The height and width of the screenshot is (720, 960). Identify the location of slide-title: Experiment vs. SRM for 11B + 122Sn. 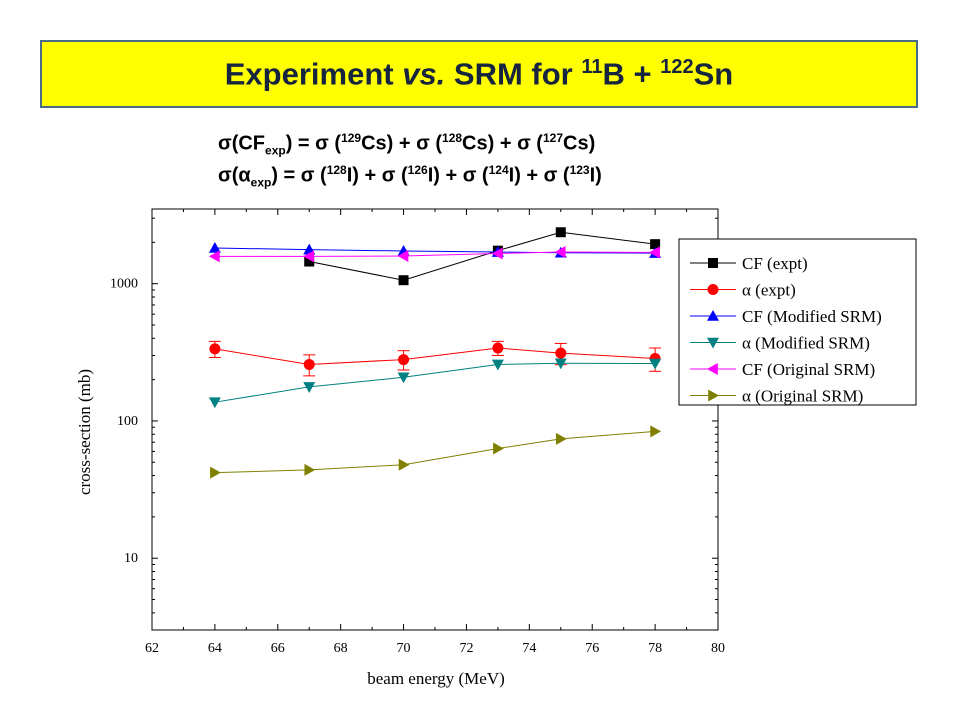
(479, 73).